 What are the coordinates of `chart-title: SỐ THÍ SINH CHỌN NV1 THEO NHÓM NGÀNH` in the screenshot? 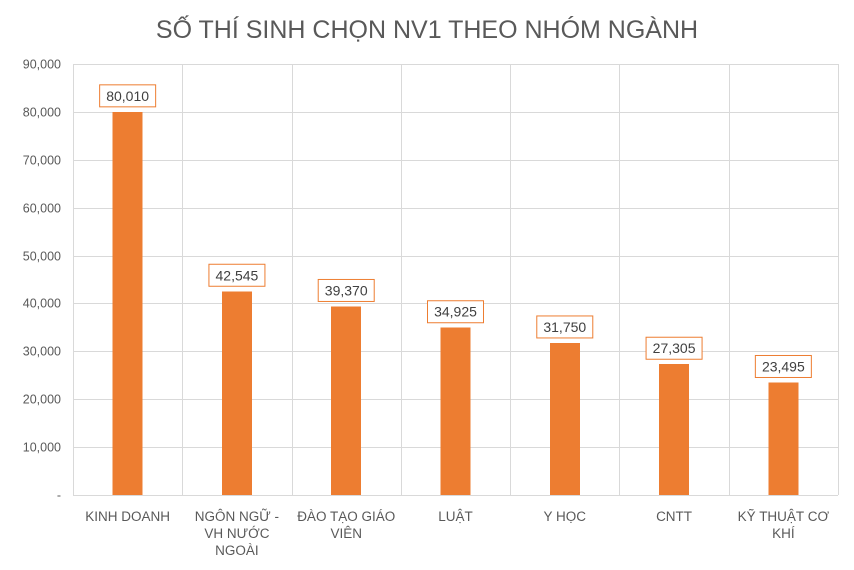 It's located at (427, 29).